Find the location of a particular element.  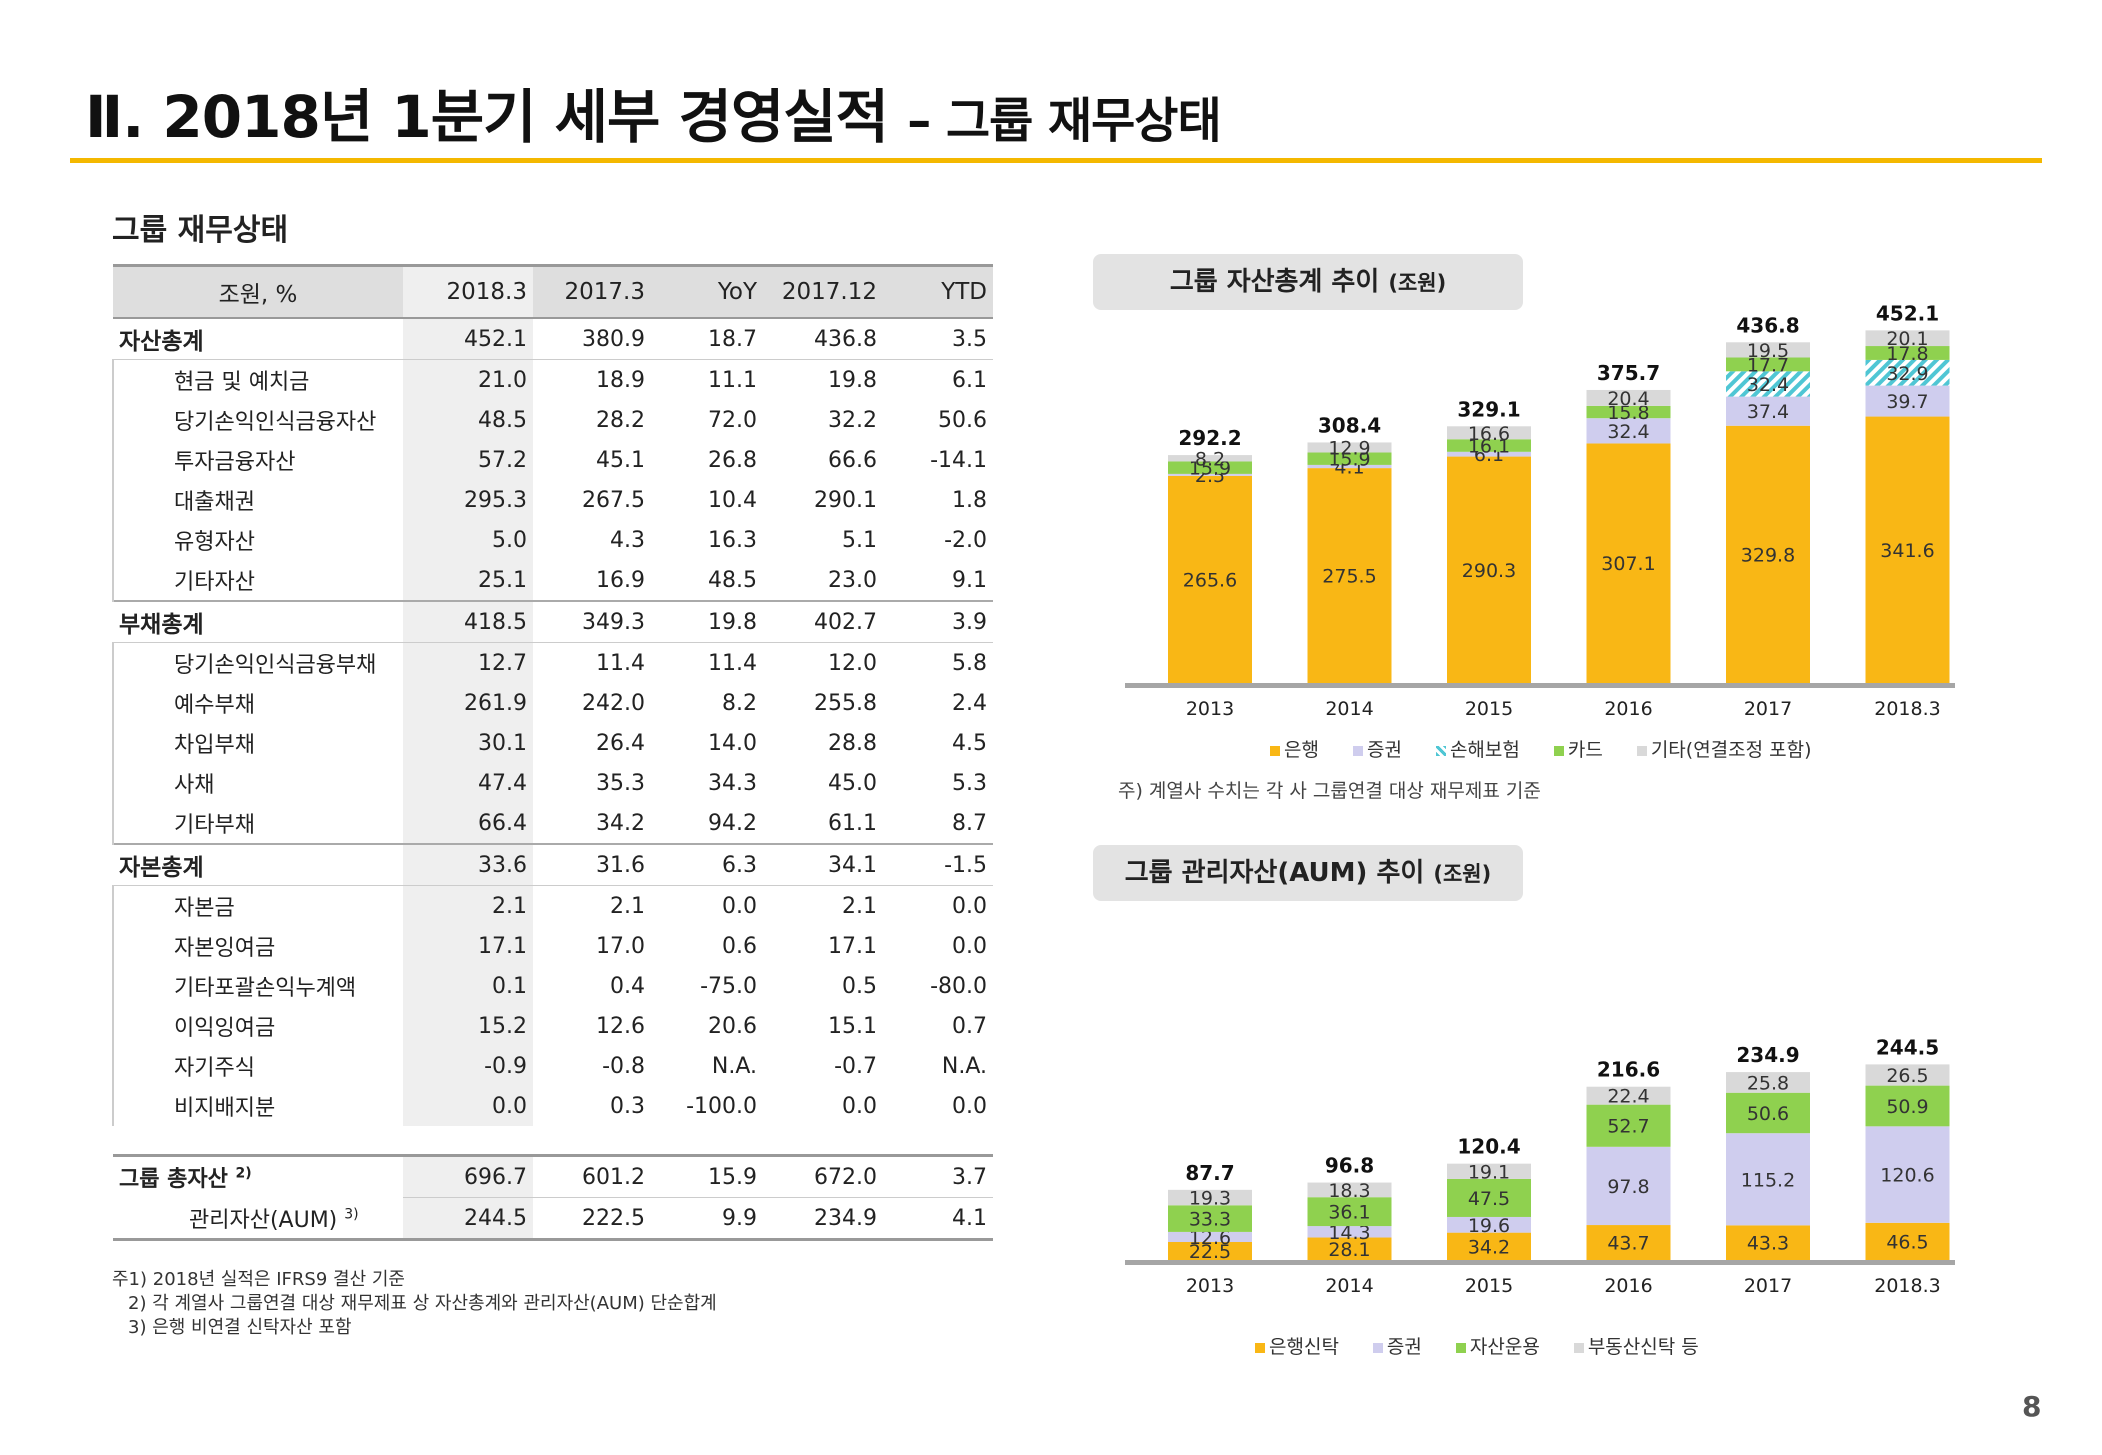

cell-value: 5.8 is located at coordinates (938, 662).